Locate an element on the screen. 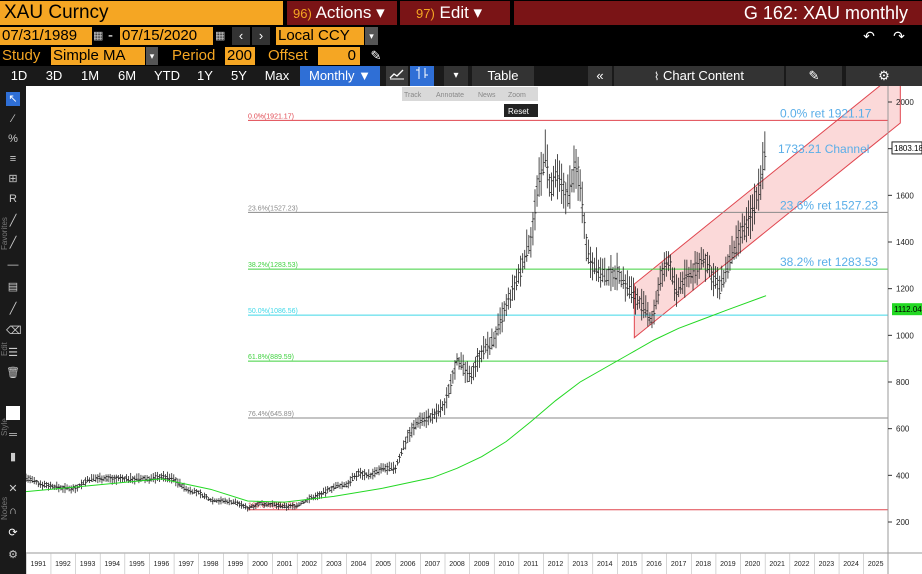 Image resolution: width=922 pixels, height=574 pixels. table-button: Table is located at coordinates (503, 76).